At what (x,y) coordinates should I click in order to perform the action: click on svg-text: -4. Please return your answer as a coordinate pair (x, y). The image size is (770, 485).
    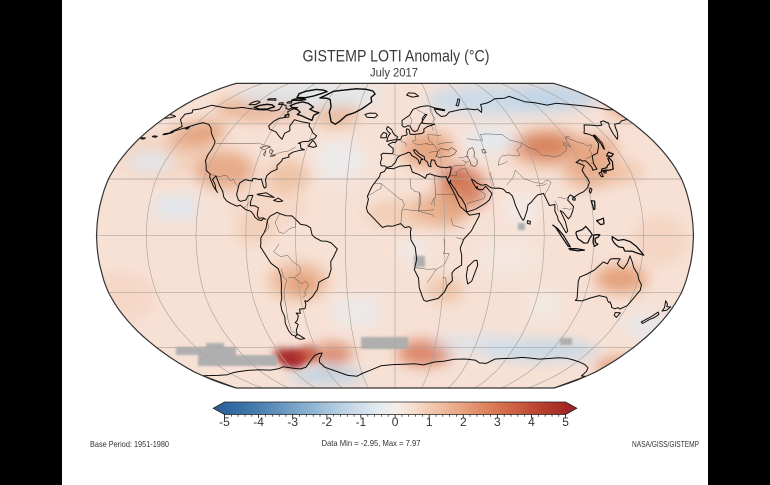
    Looking at the image, I should click on (258, 422).